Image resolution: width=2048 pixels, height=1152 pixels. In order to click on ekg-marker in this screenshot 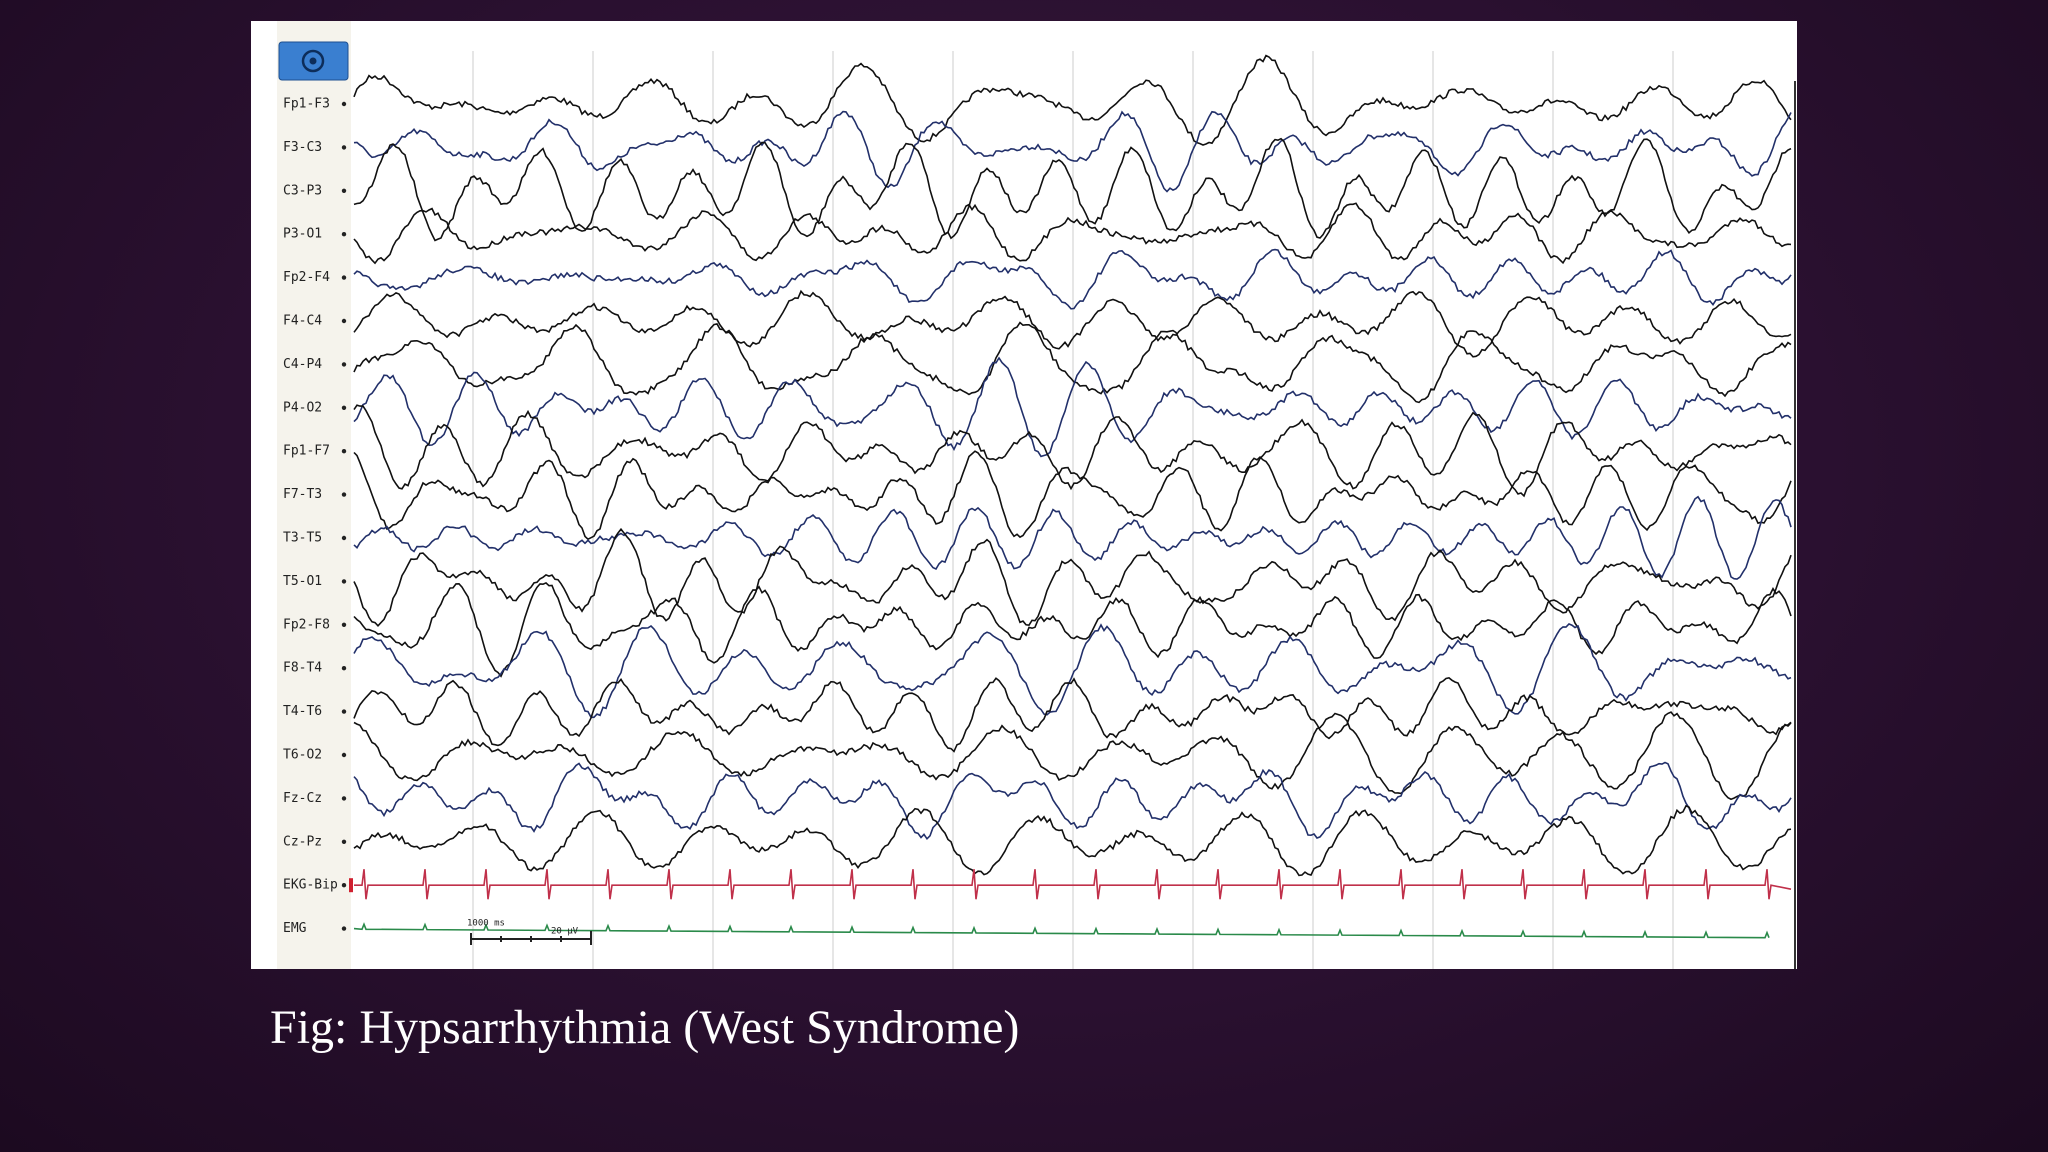, I will do `click(351, 885)`.